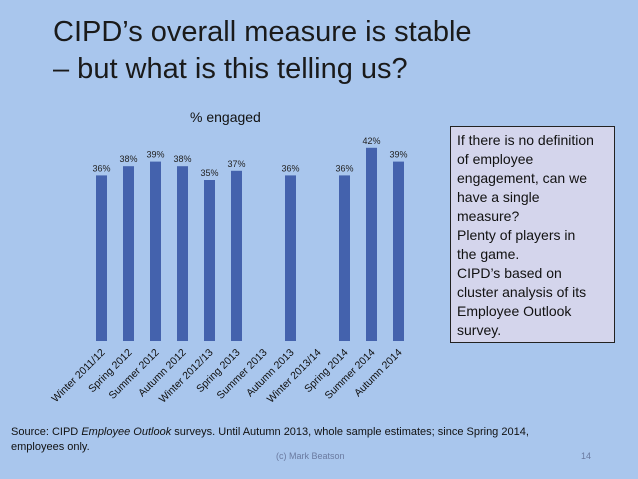 The width and height of the screenshot is (638, 479). I want to click on page-number: 14, so click(586, 456).